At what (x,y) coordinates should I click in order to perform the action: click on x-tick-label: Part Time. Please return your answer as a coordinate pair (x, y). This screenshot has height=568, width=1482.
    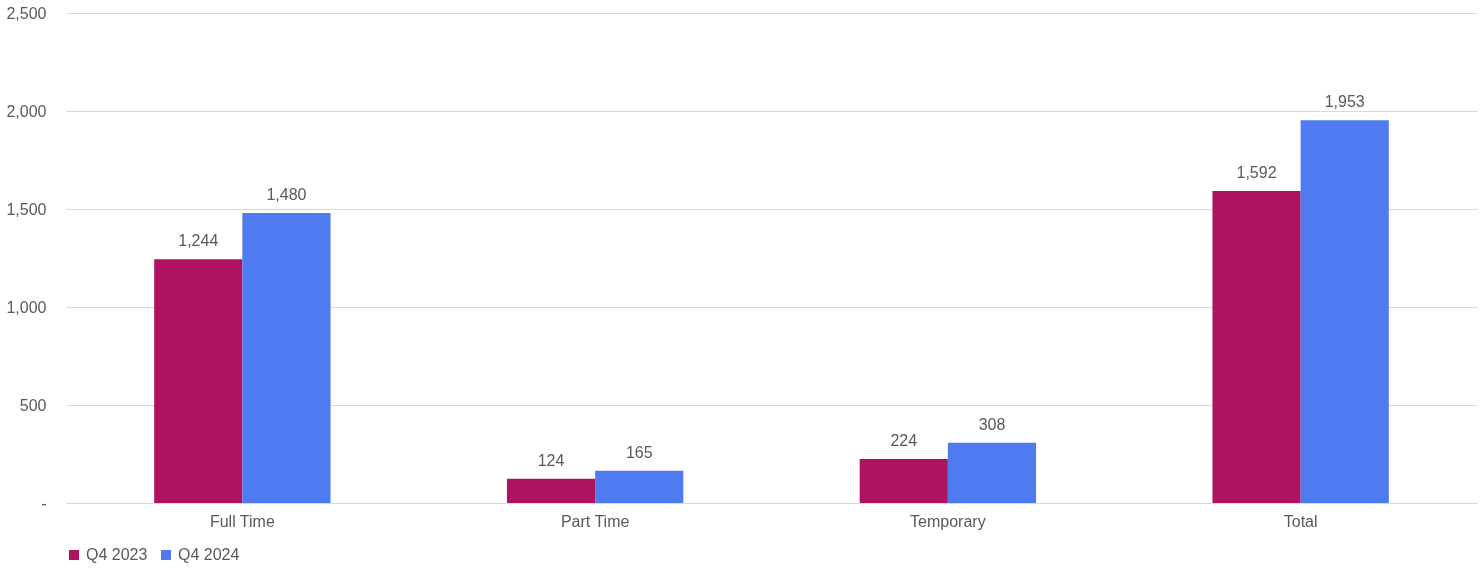
    Looking at the image, I should click on (595, 521).